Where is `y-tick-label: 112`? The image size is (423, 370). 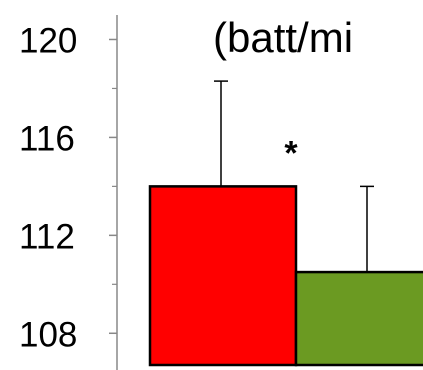
y-tick-label: 112 is located at coordinates (47, 236).